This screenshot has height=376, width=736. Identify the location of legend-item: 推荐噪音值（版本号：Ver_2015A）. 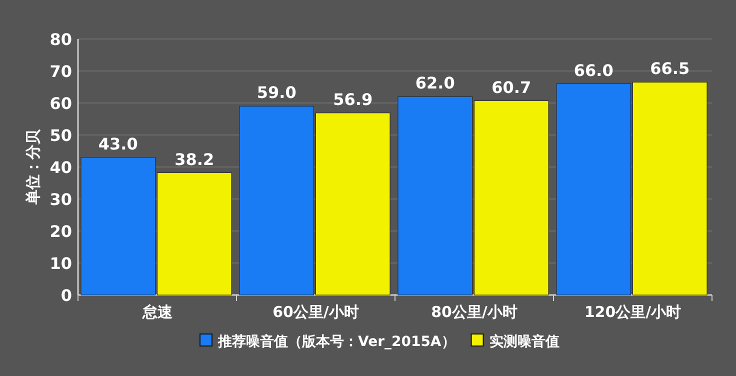
(328, 342).